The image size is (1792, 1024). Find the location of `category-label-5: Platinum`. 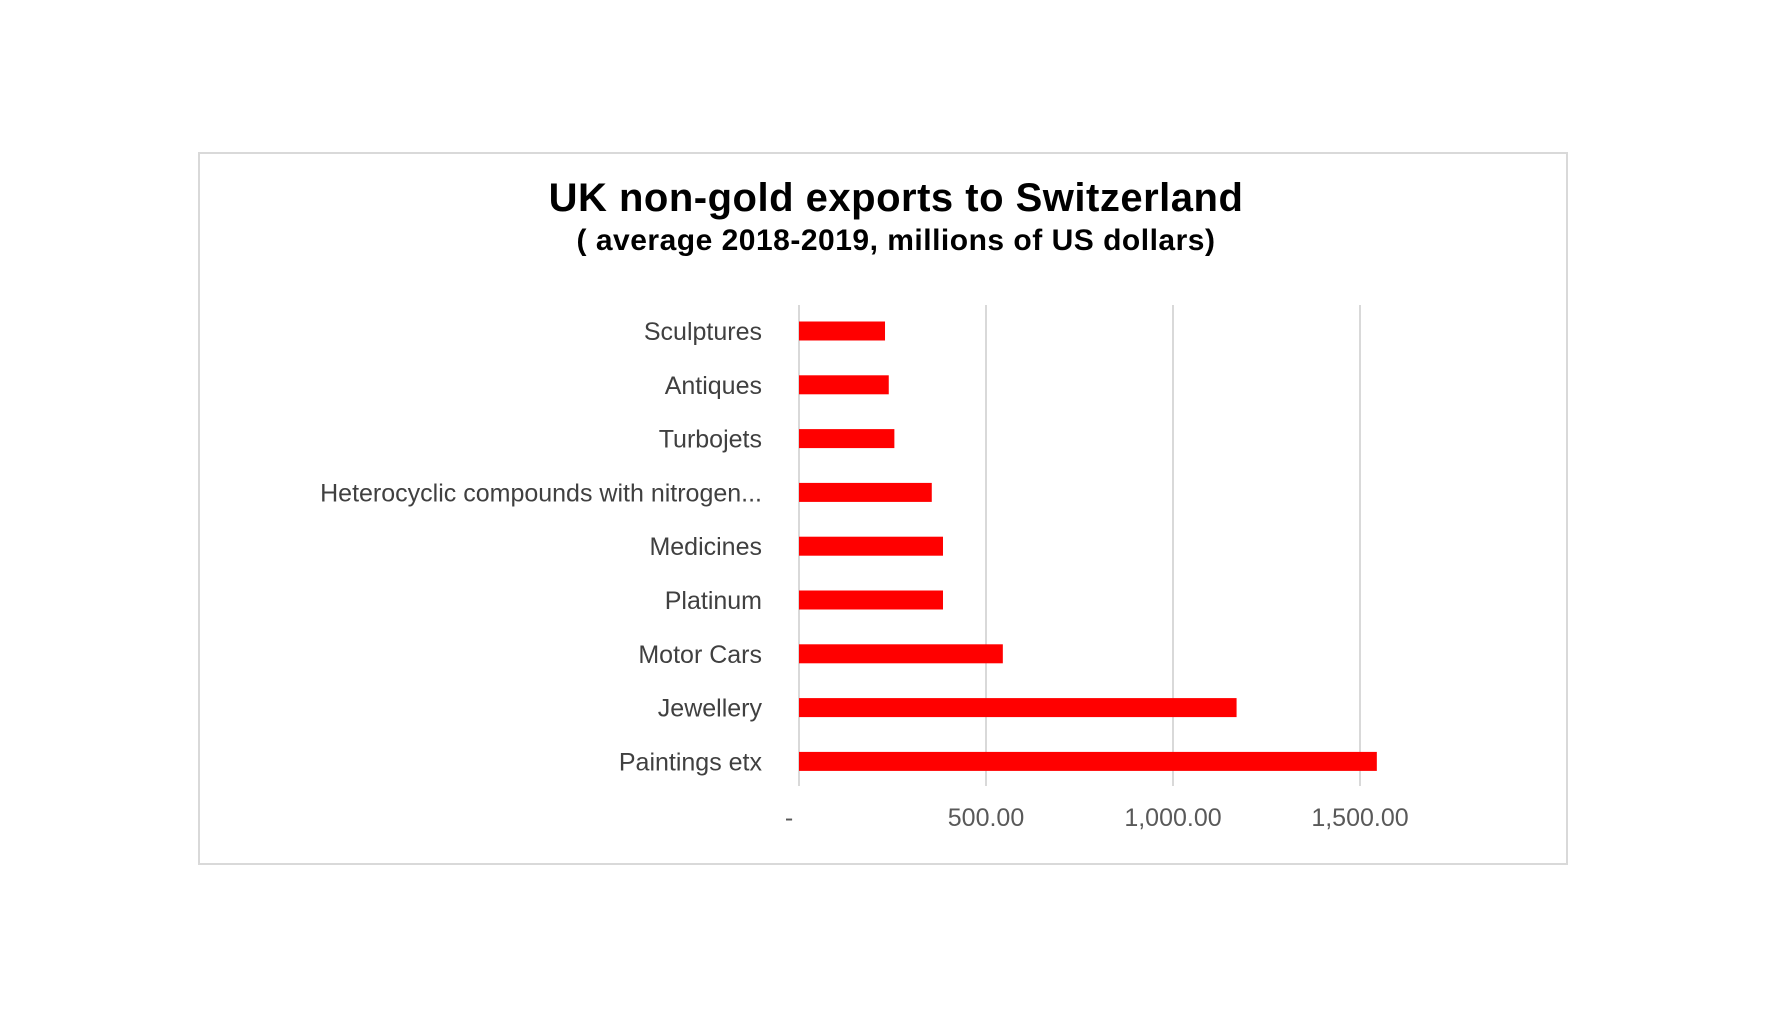

category-label-5: Platinum is located at coordinates (713, 601).